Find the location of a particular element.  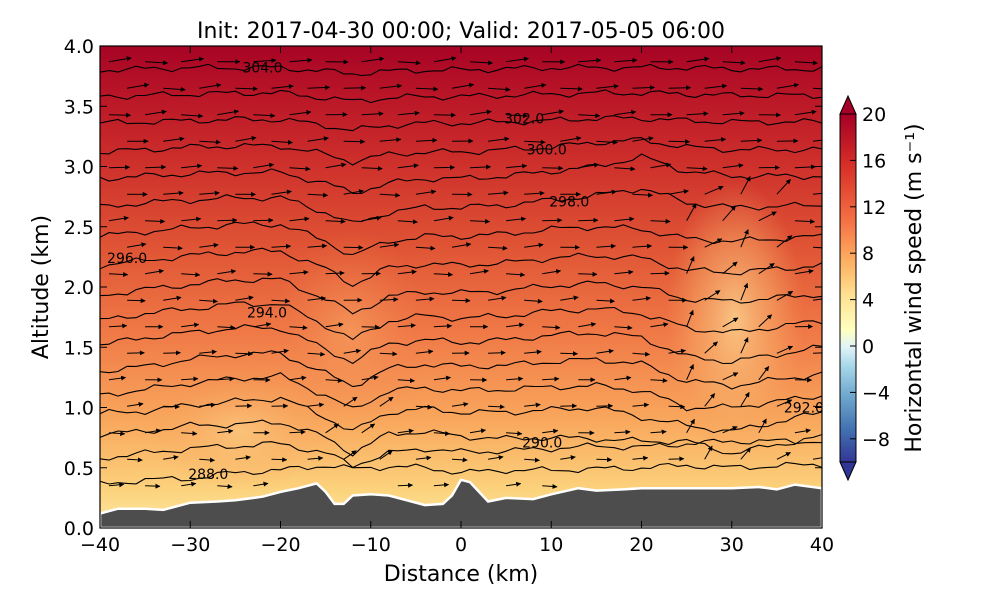

colorbar-max-extension is located at coordinates (848, 104).